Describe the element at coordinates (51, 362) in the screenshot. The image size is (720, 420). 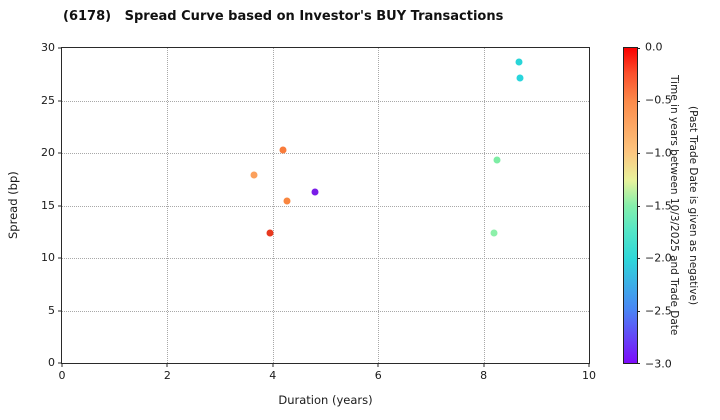
I see `y-tick-label: 0` at that location.